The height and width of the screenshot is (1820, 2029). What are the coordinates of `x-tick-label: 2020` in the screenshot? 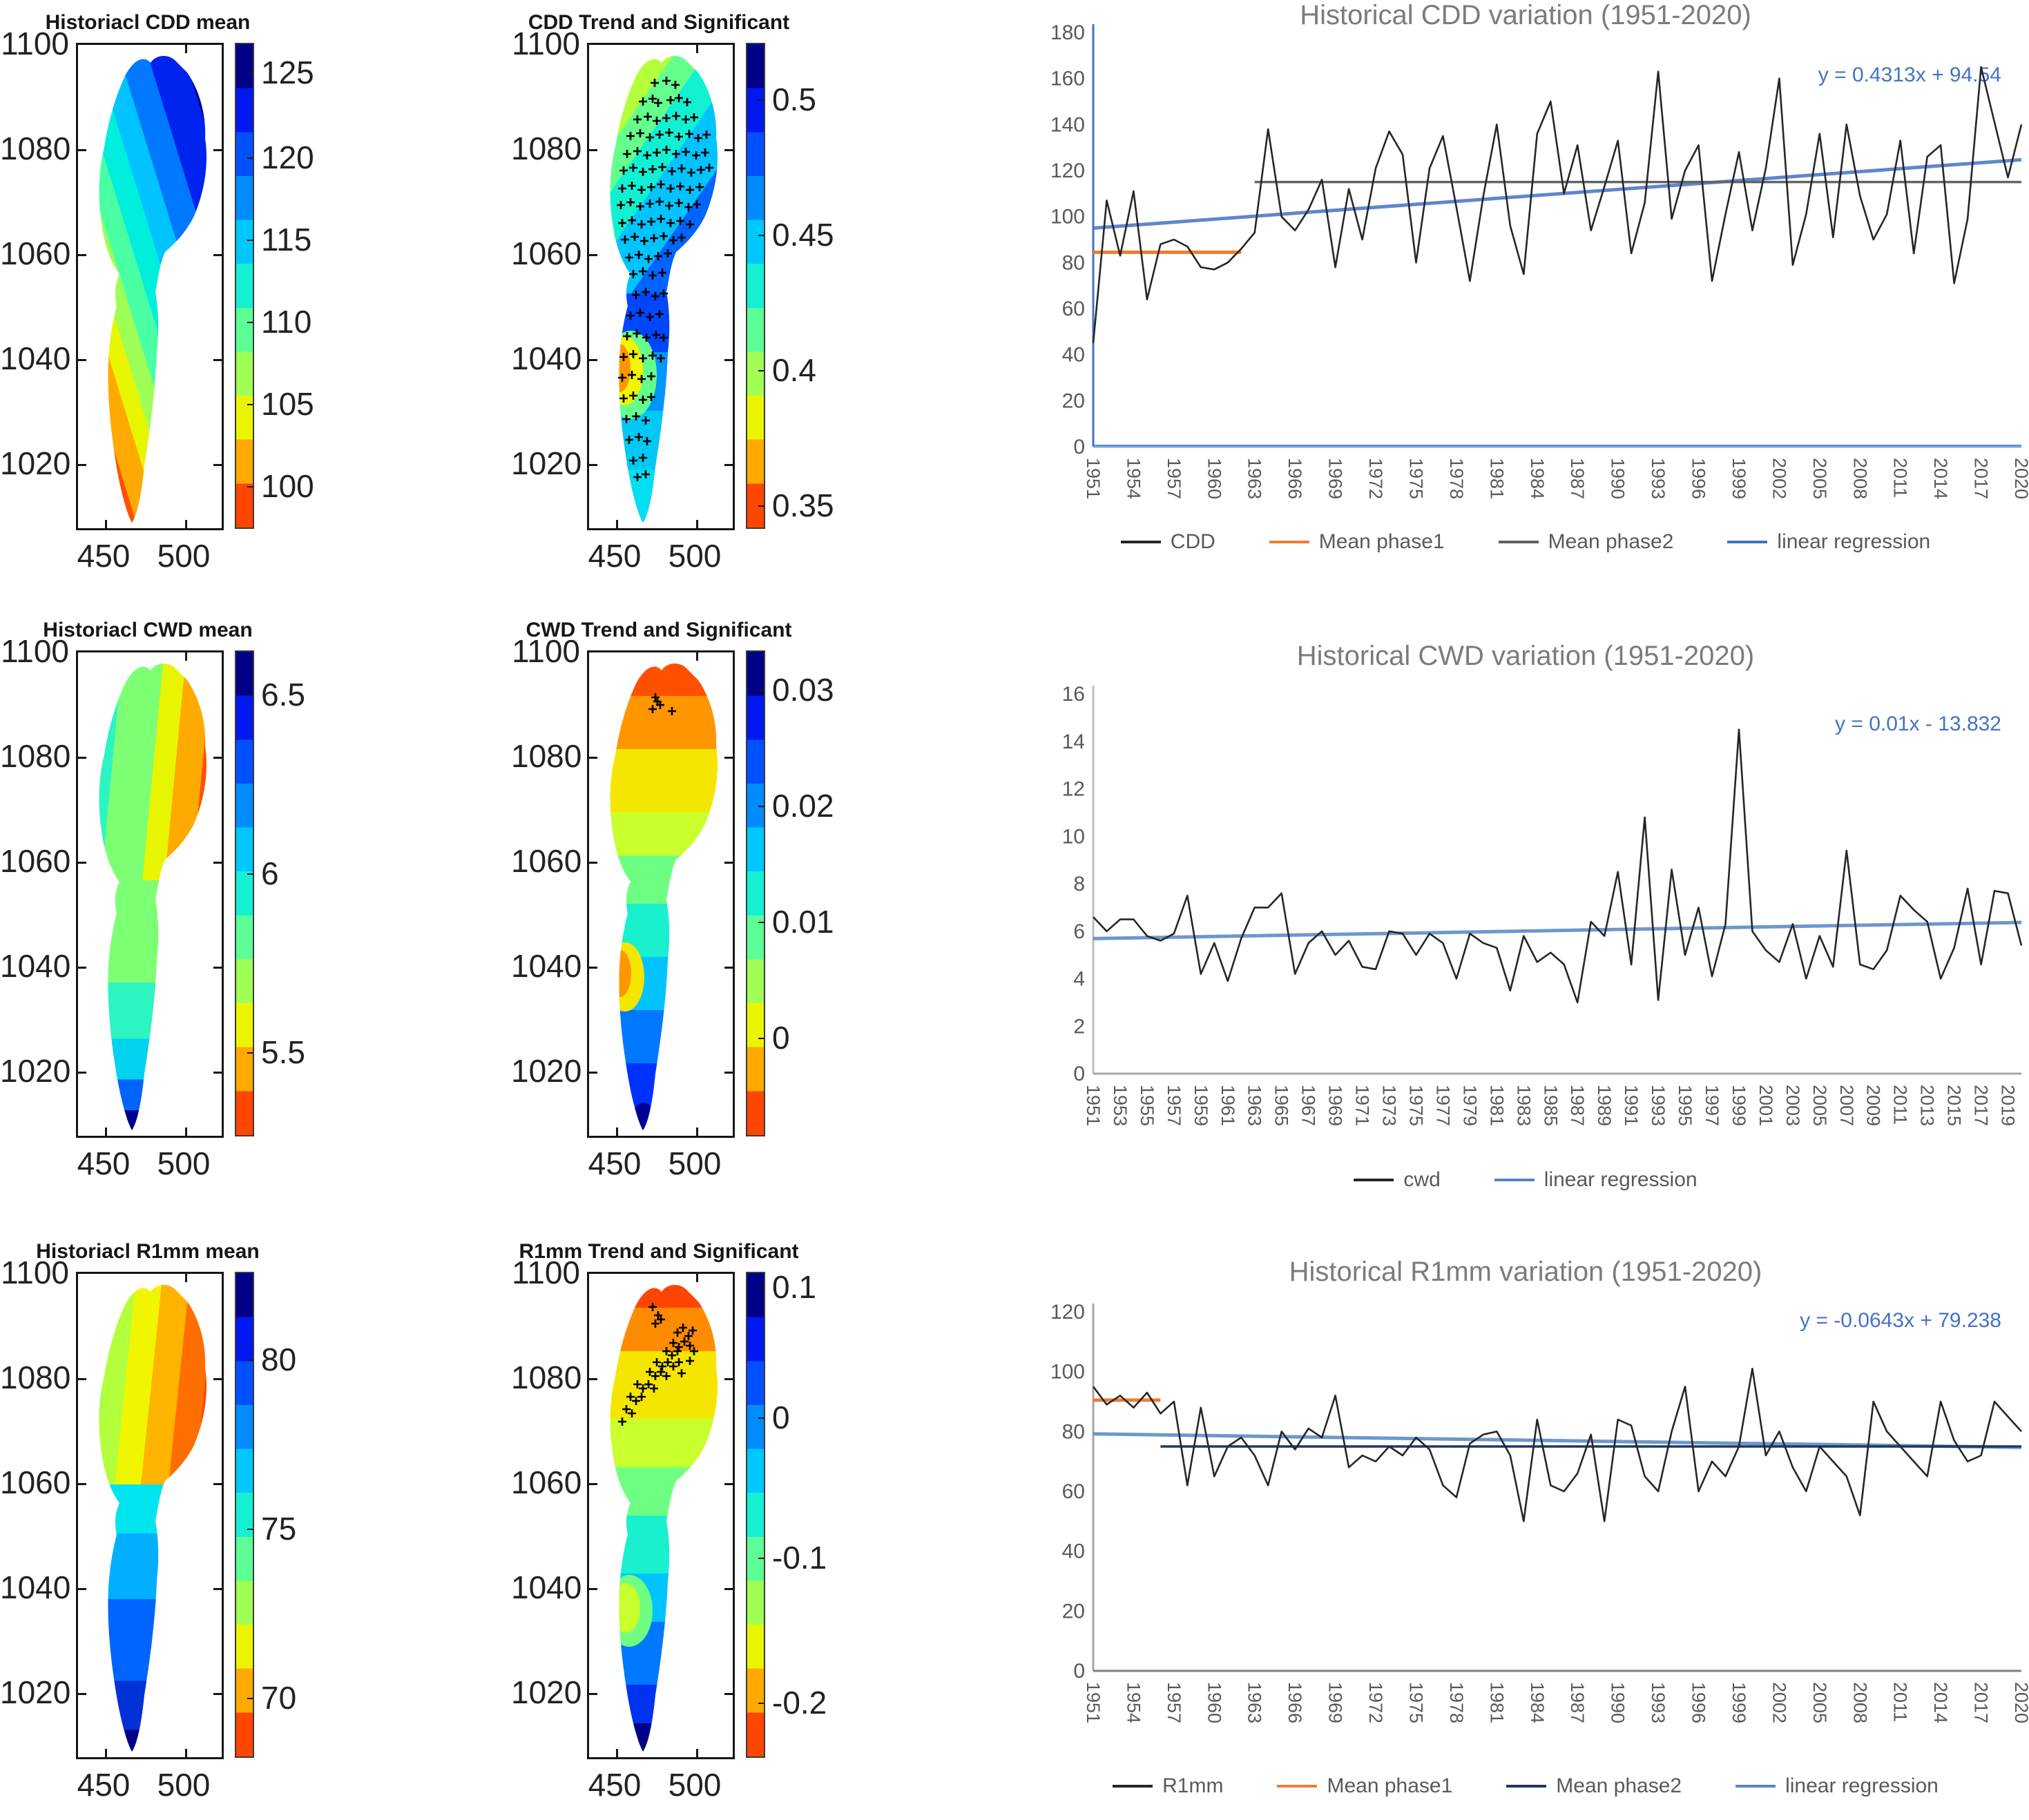 It's located at (2020, 1702).